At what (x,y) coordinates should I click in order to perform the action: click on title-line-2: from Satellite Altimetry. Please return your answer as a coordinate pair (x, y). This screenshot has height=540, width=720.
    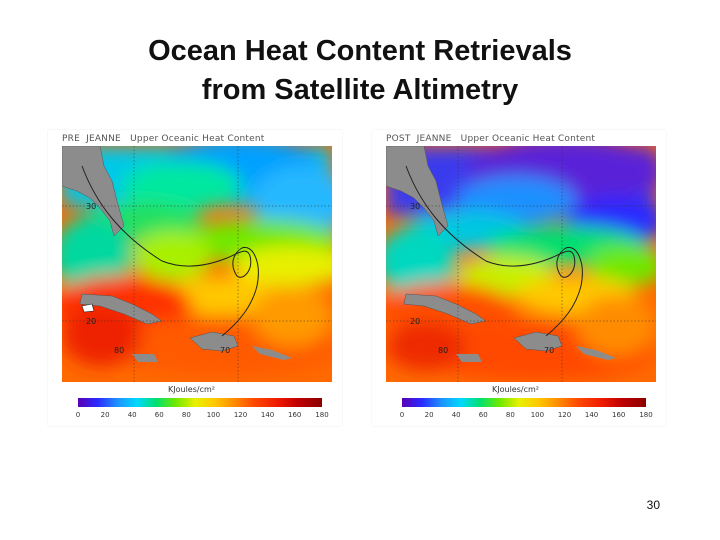
    Looking at the image, I should click on (360, 90).